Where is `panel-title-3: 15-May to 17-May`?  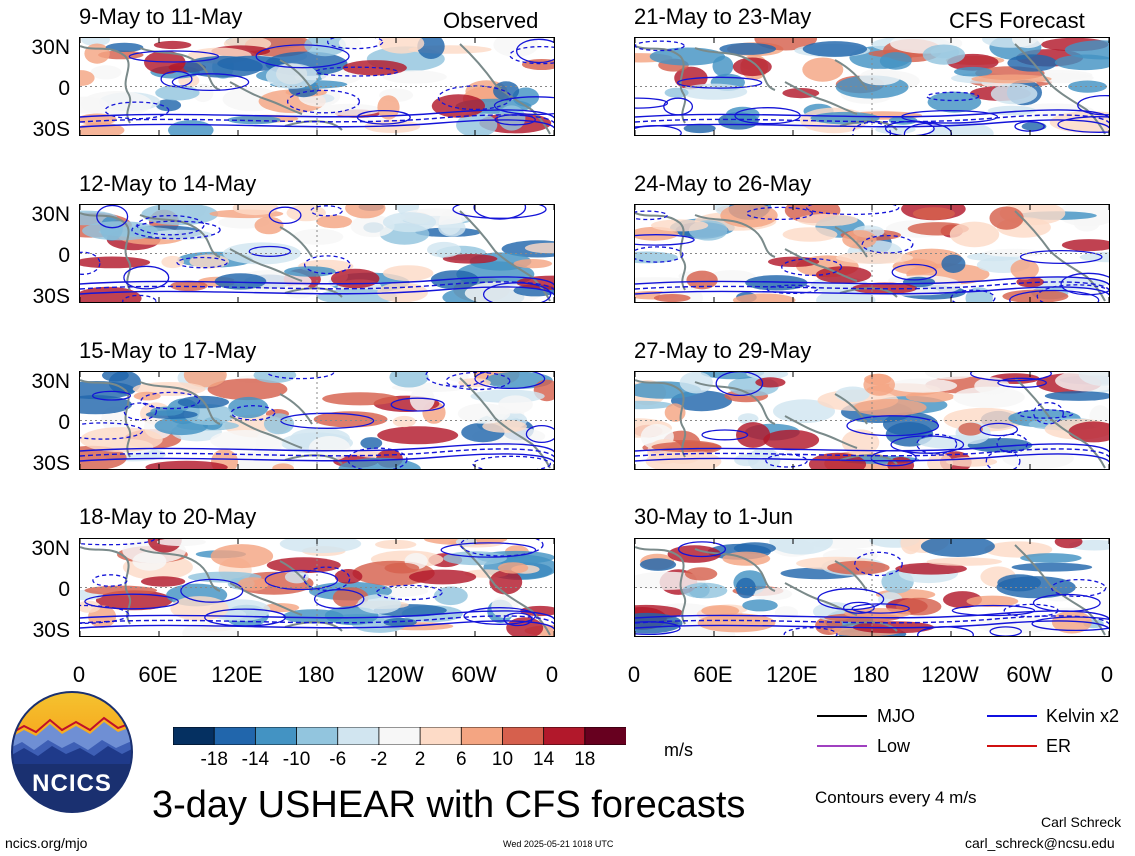 panel-title-3: 15-May to 17-May is located at coordinates (168, 350).